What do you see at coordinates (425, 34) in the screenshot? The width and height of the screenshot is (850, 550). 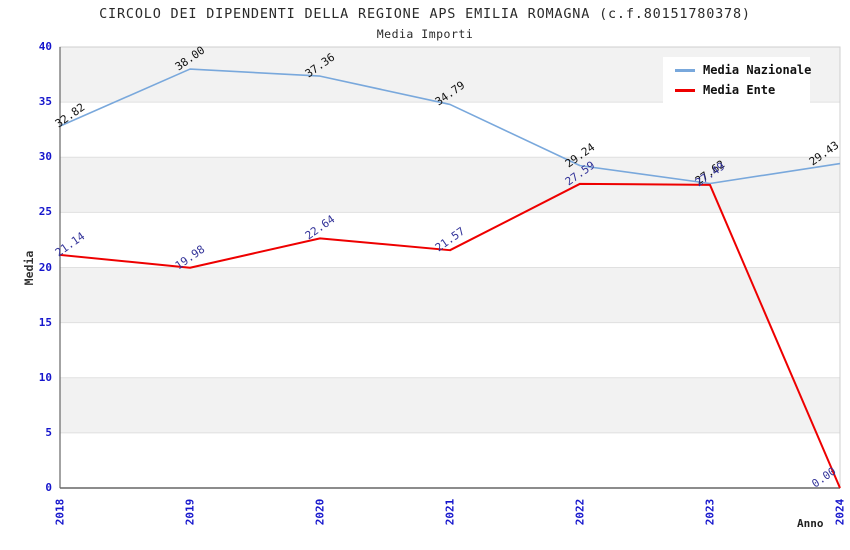 I see `chart-subtitle: Media Importi` at bounding box center [425, 34].